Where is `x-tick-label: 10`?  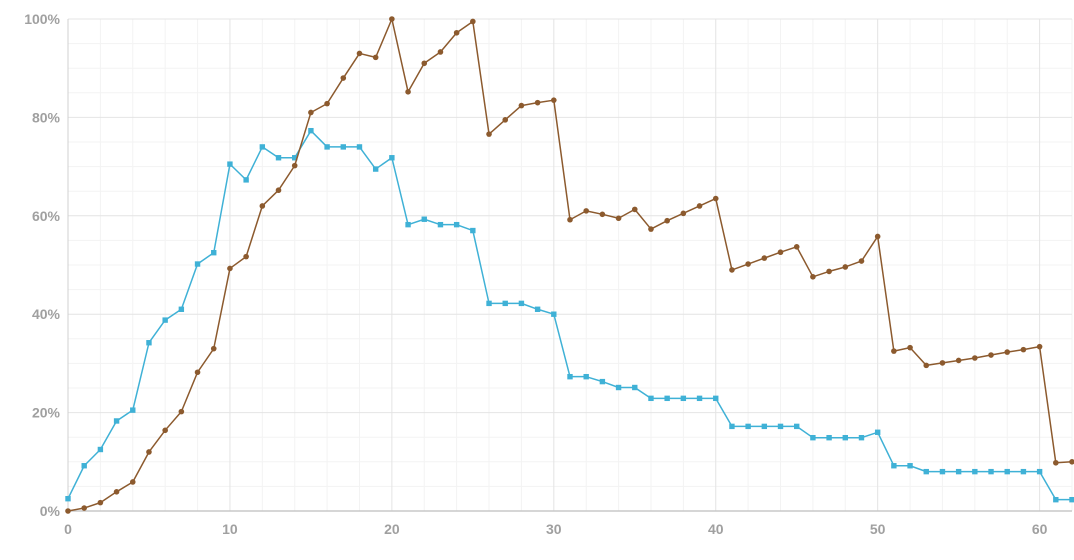 x-tick-label: 10 is located at coordinates (230, 529).